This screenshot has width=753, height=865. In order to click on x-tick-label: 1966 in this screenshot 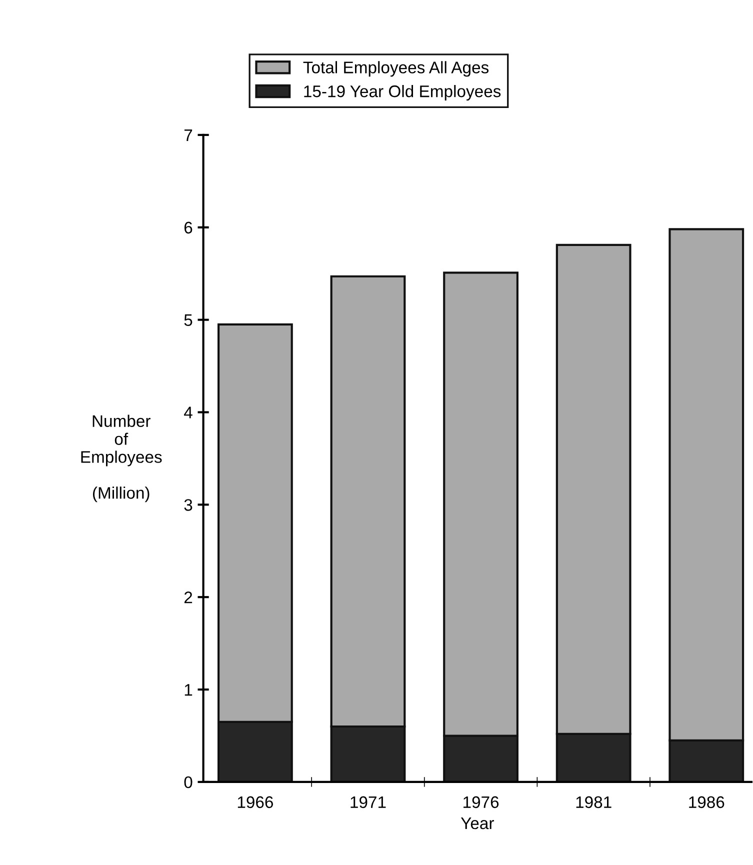, I will do `click(256, 802)`.